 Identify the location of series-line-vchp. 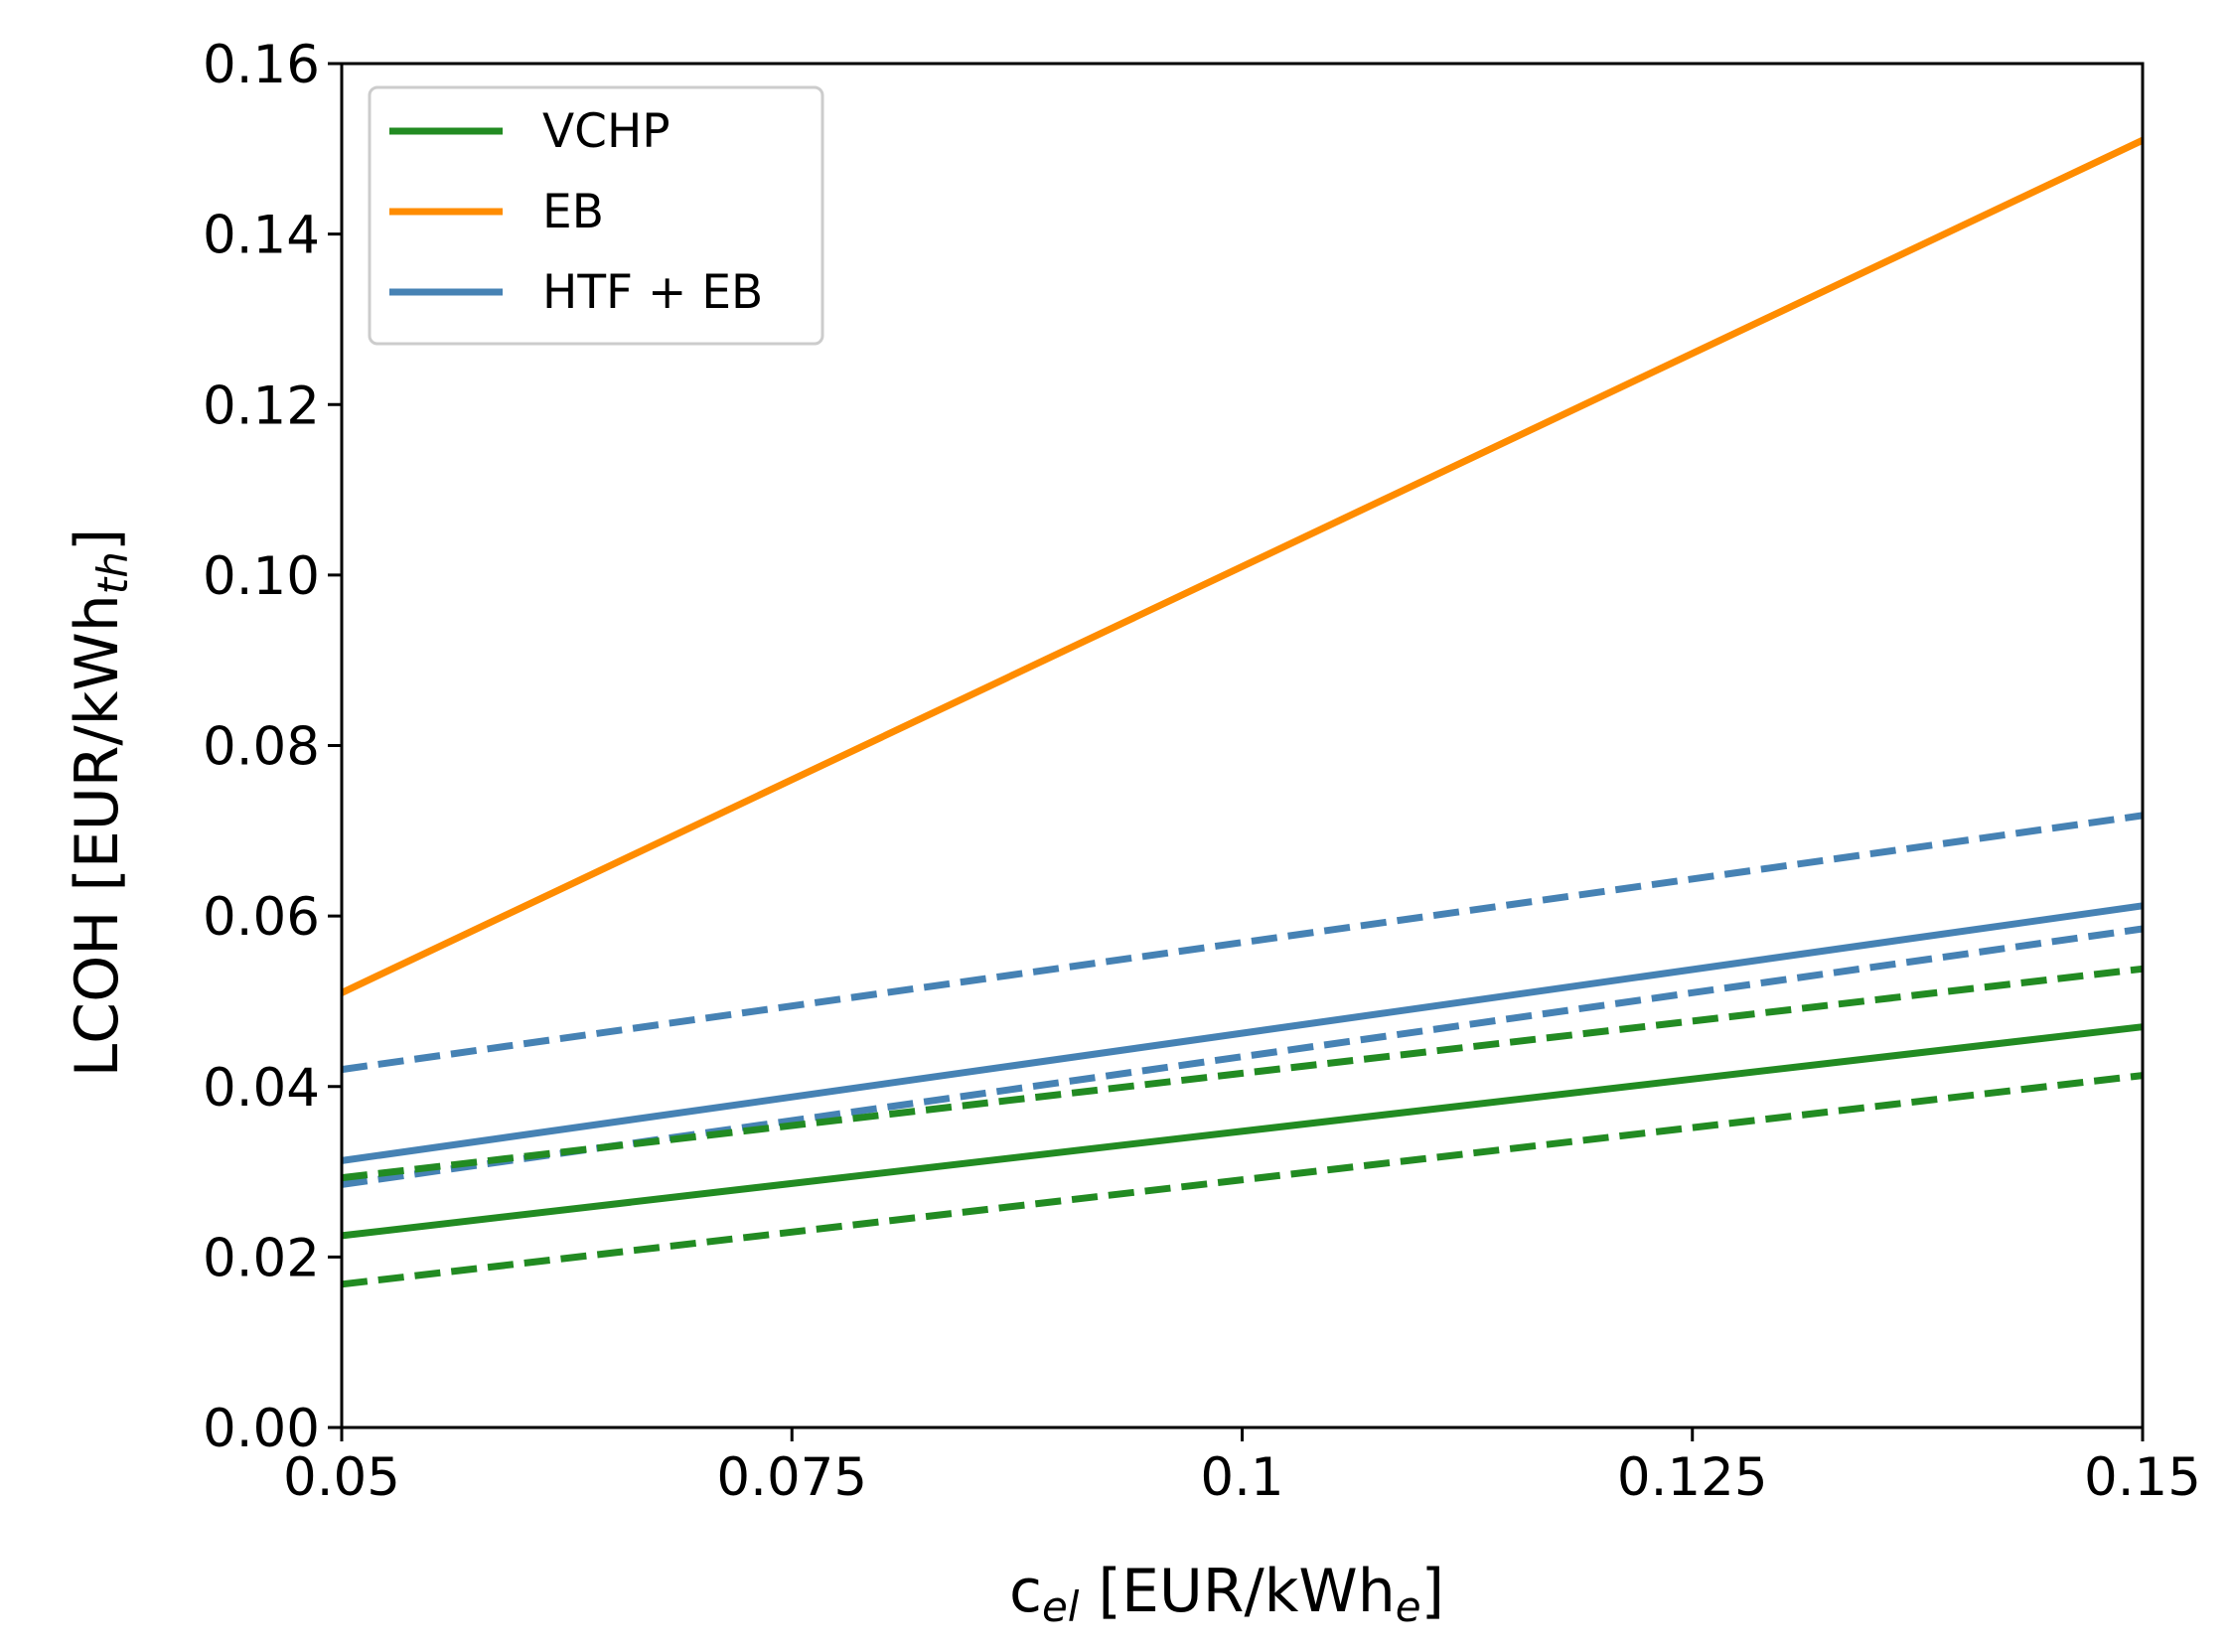
(1242, 1131).